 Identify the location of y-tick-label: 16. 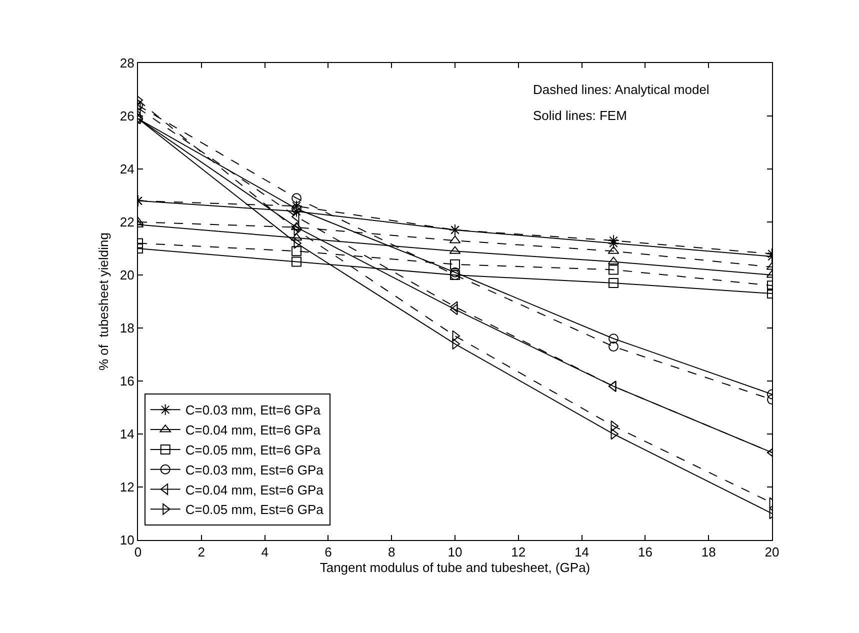
(127, 381).